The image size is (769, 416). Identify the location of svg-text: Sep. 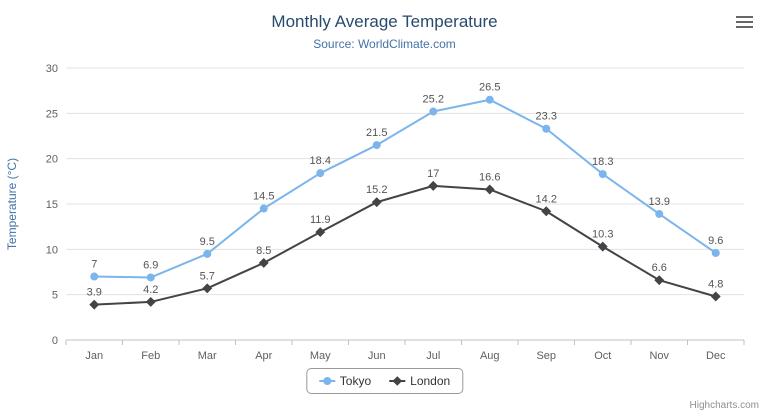
(546, 356).